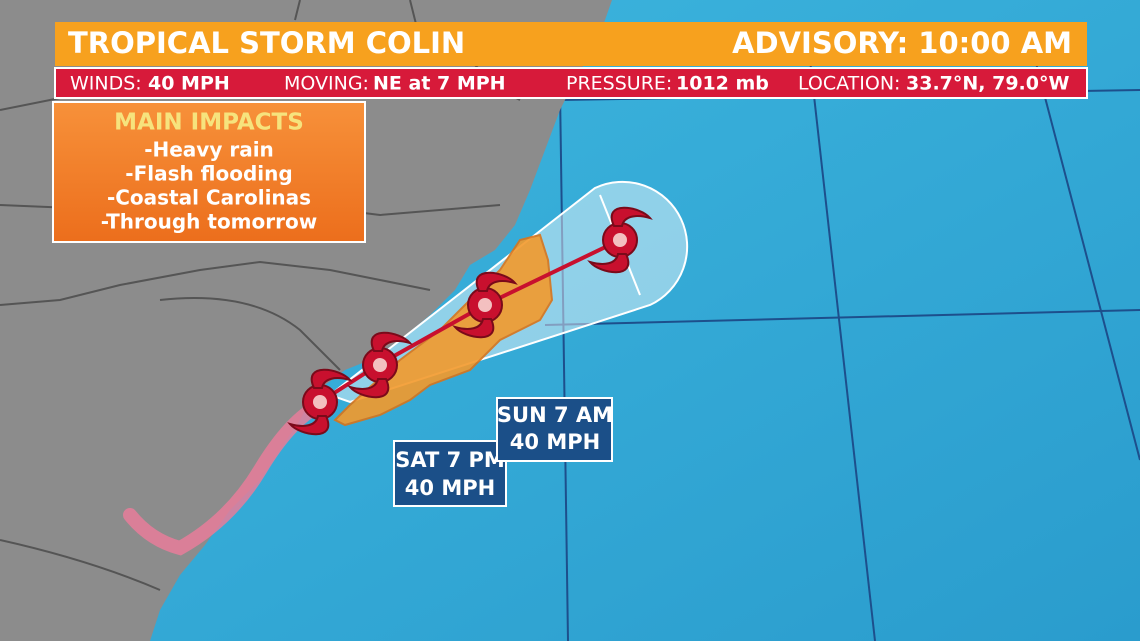 Image resolution: width=1140 pixels, height=641 pixels. I want to click on stat-value: 33.7°N, 79.0°W, so click(987, 84).